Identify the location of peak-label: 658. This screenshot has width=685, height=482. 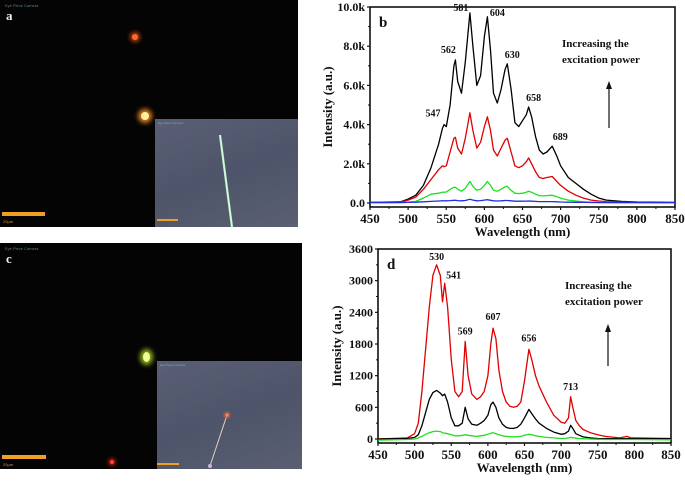
(533, 98).